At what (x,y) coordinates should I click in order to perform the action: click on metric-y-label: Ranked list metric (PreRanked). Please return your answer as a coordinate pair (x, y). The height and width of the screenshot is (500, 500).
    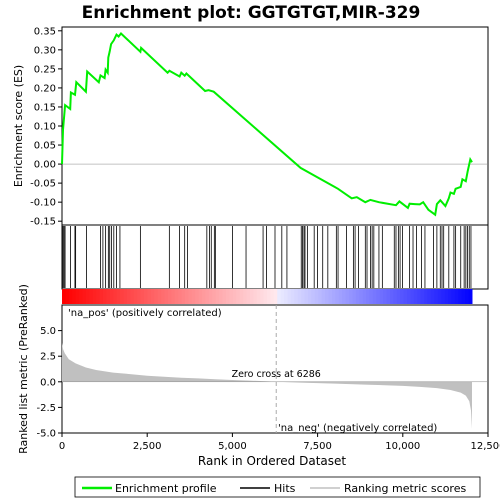
    Looking at the image, I should click on (23, 369).